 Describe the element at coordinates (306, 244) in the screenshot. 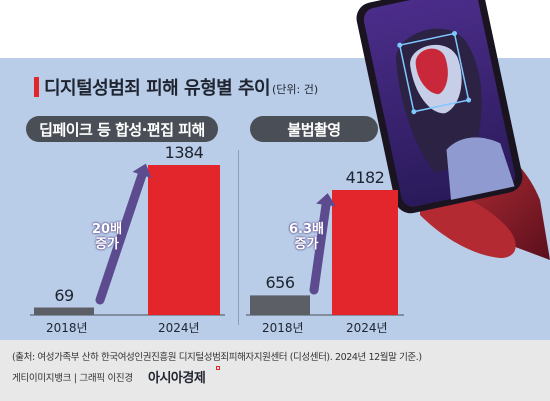

I see `chart-2-growth-line-2: 증가` at that location.